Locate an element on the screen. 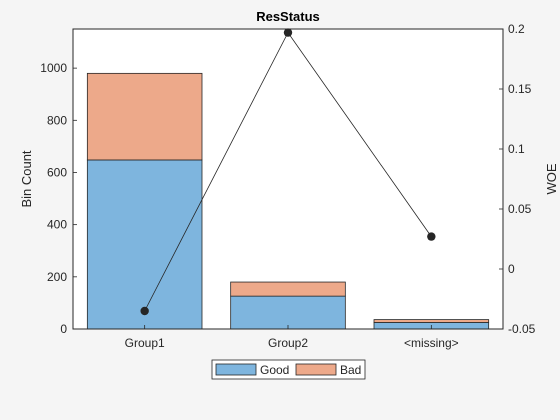  x-axis: Group1 Group2 <missing> is located at coordinates (292, 337).